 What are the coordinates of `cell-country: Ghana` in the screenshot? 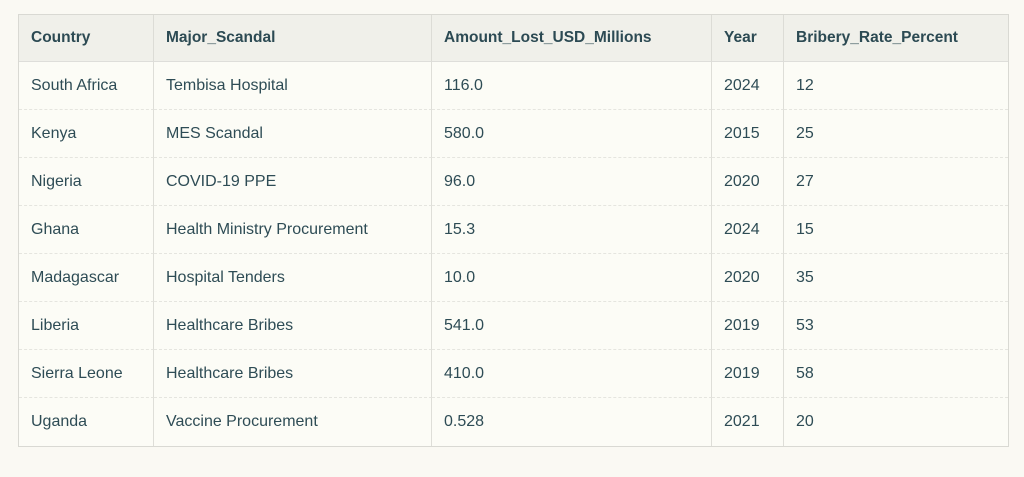 It's located at (86, 230).